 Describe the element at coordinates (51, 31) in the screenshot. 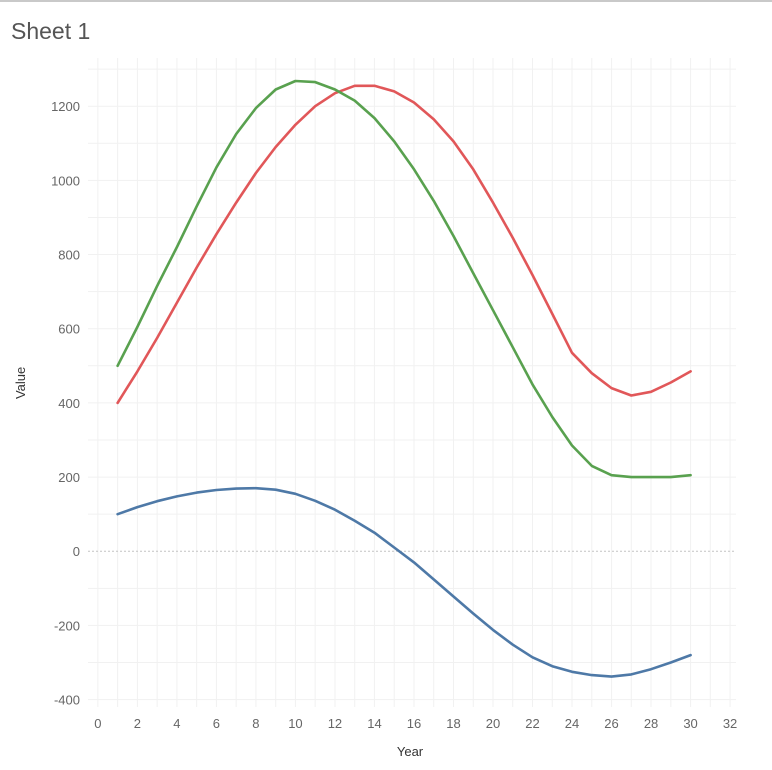

I see `sheet-title: Sheet 1` at that location.